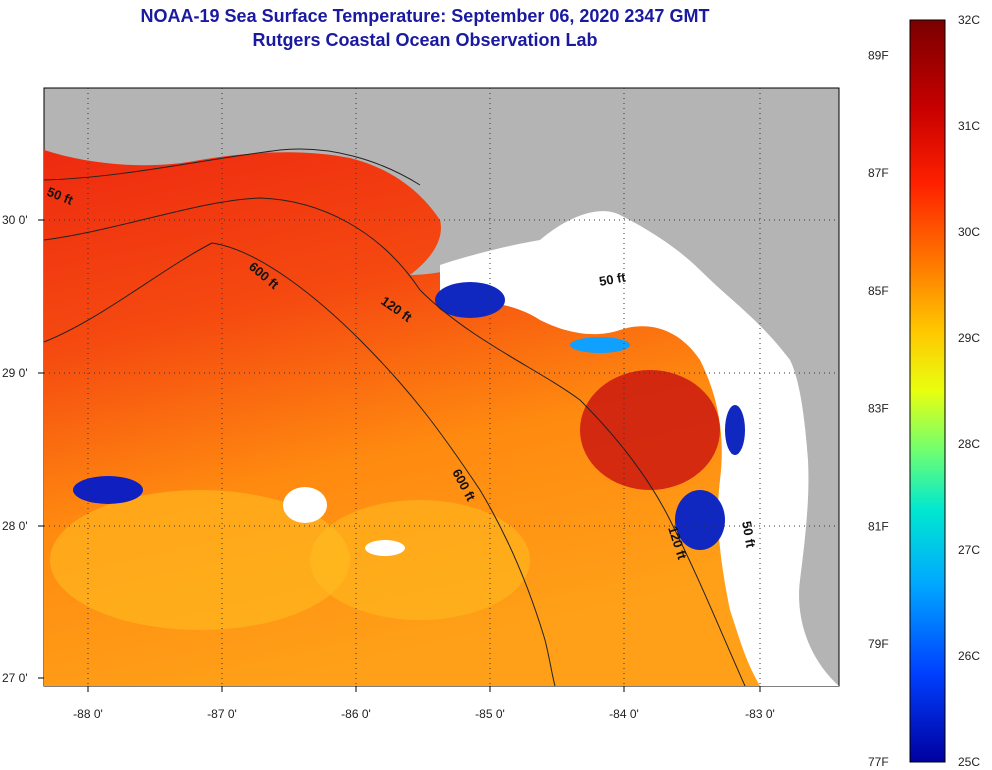  I want to click on cool-patch-west, so click(200, 560).